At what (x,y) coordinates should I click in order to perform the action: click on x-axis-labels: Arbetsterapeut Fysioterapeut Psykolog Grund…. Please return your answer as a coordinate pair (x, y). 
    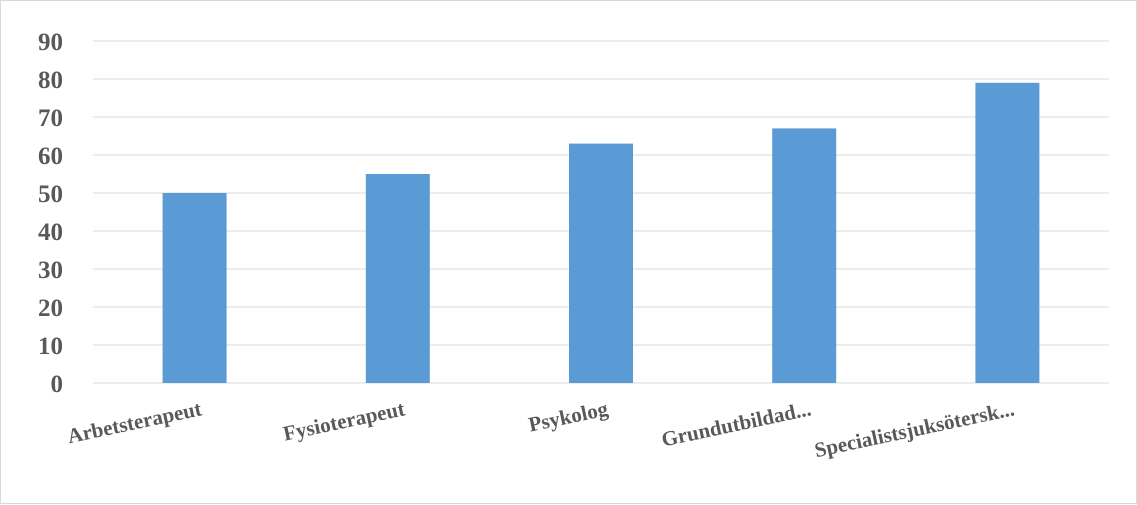
    Looking at the image, I should click on (540, 429).